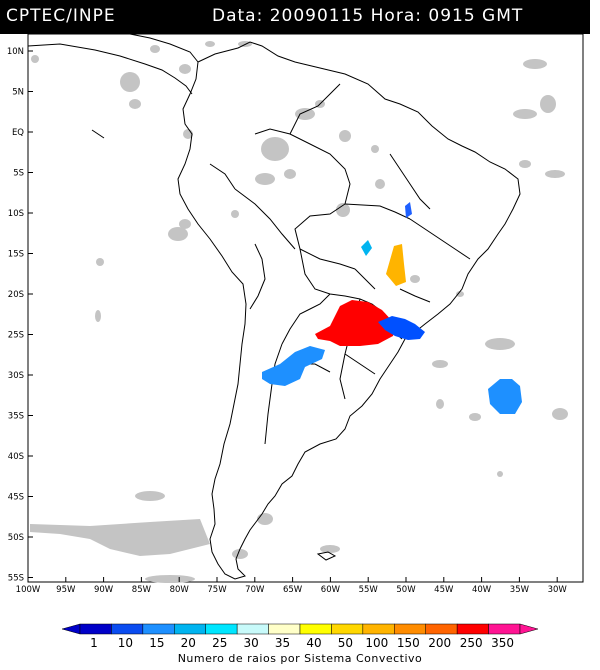  What do you see at coordinates (444, 589) in the screenshot?
I see `lon-label: 45W` at bounding box center [444, 589].